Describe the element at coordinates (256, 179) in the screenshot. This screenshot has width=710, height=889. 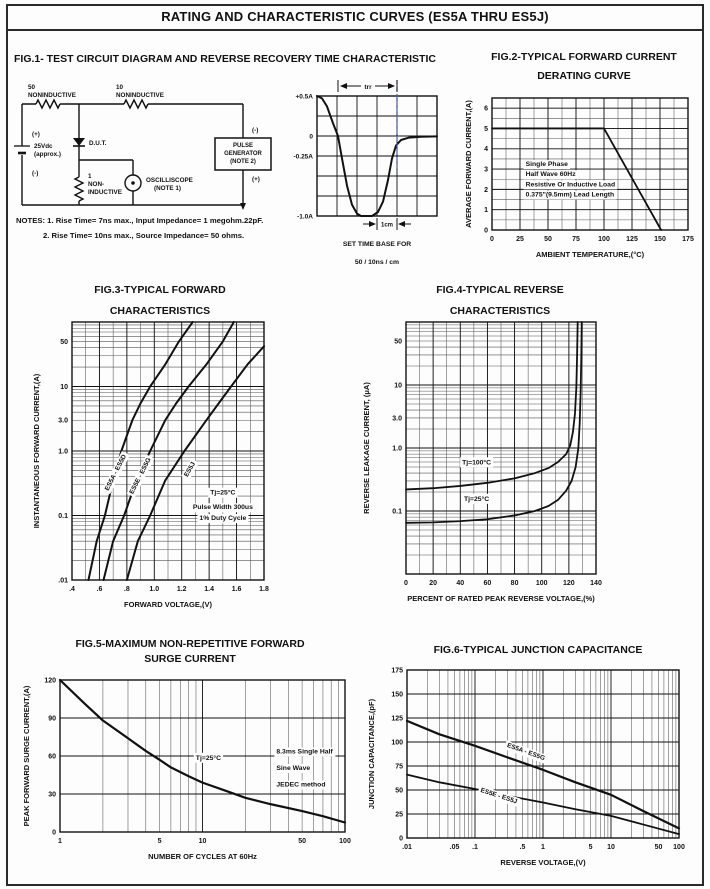
I see `pg-plus-label: (+)` at that location.